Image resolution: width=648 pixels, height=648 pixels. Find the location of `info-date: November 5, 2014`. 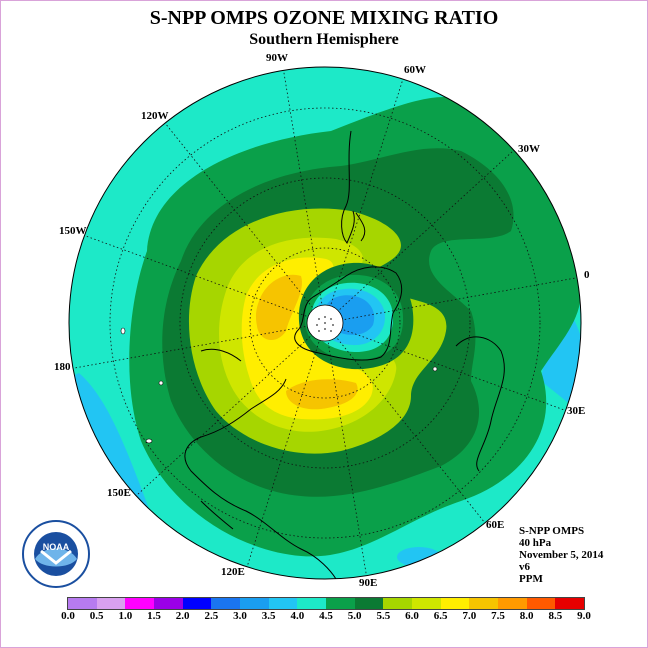

info-date: November 5, 2014 is located at coordinates (561, 555).